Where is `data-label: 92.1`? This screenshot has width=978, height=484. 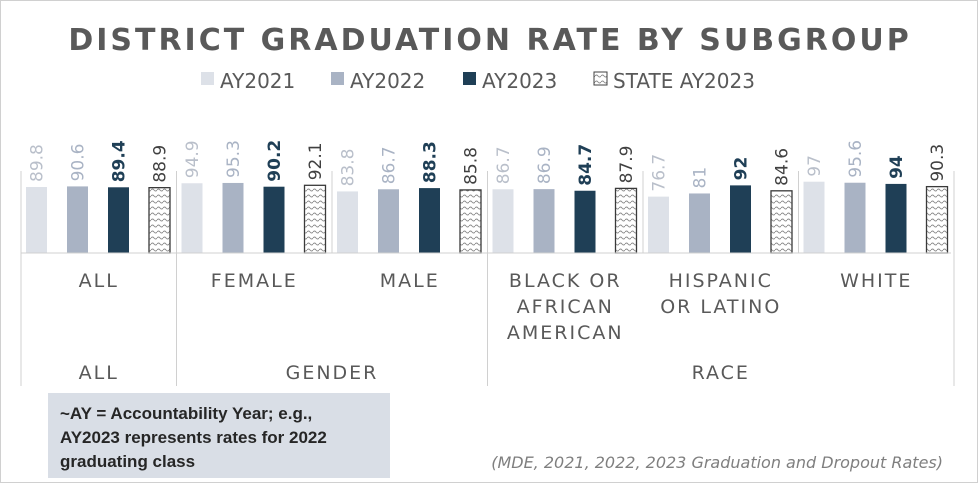 data-label: 92.1 is located at coordinates (316, 161).